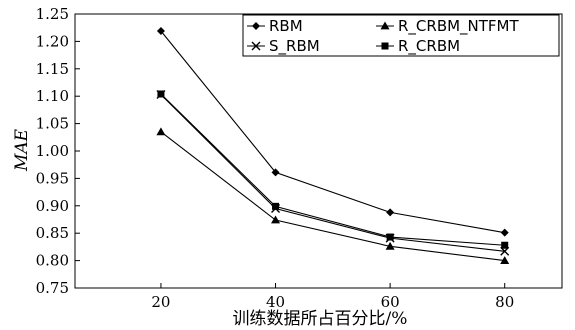  What do you see at coordinates (52, 233) in the screenshot?
I see `y-tick-label: 0.85` at bounding box center [52, 233].